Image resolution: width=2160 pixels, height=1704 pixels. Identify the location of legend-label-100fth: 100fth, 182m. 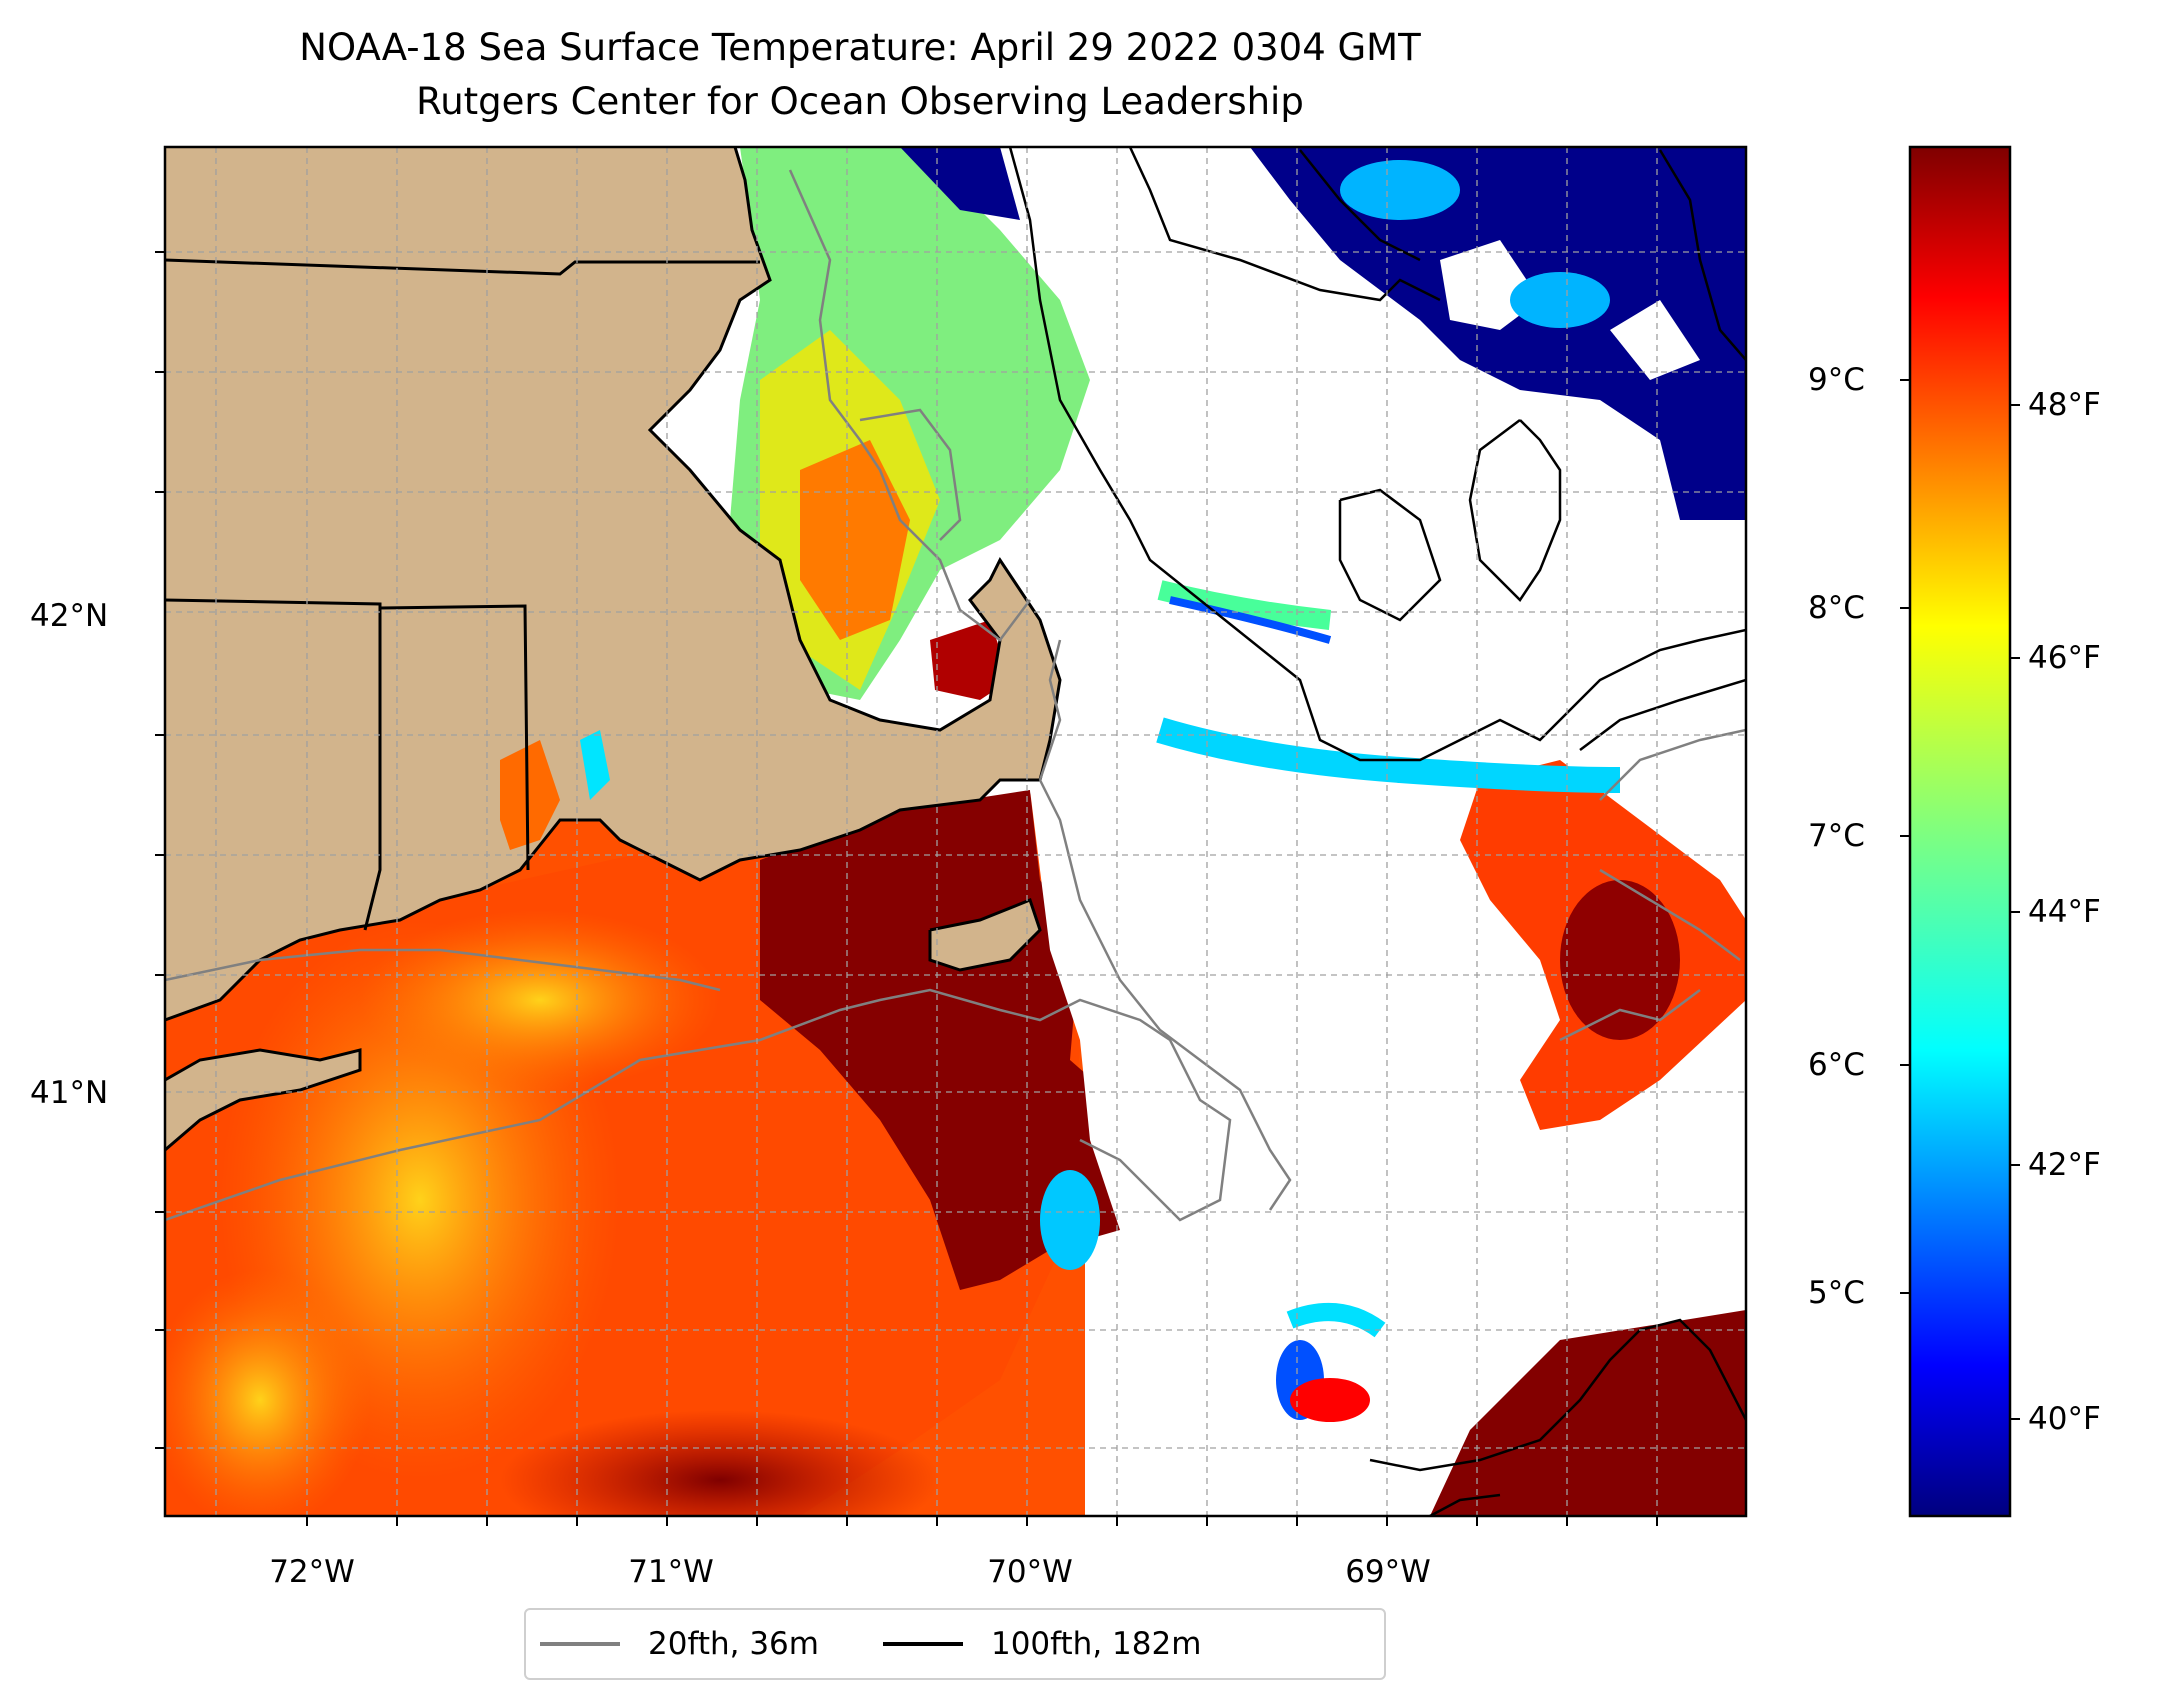
(1096, 1644).